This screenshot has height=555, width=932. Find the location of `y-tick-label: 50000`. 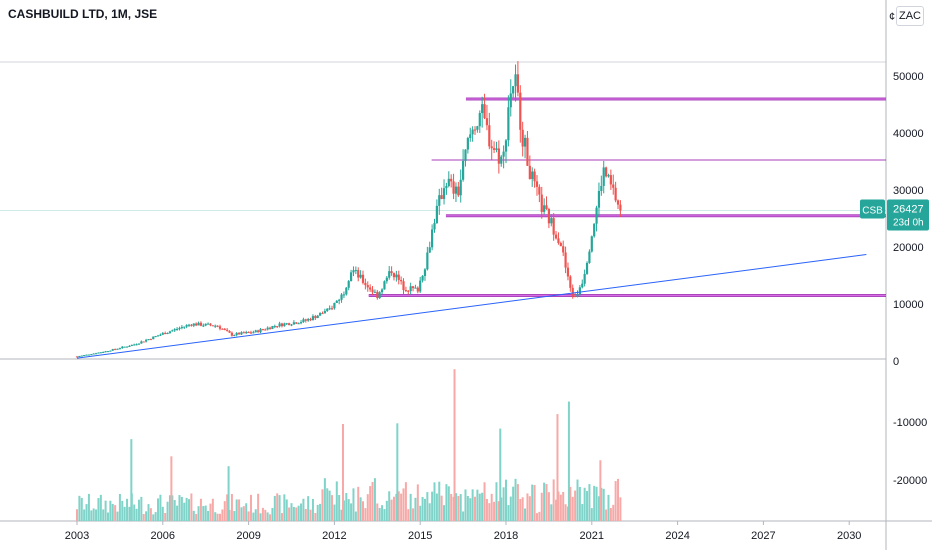

y-tick-label: 50000 is located at coordinates (908, 77).